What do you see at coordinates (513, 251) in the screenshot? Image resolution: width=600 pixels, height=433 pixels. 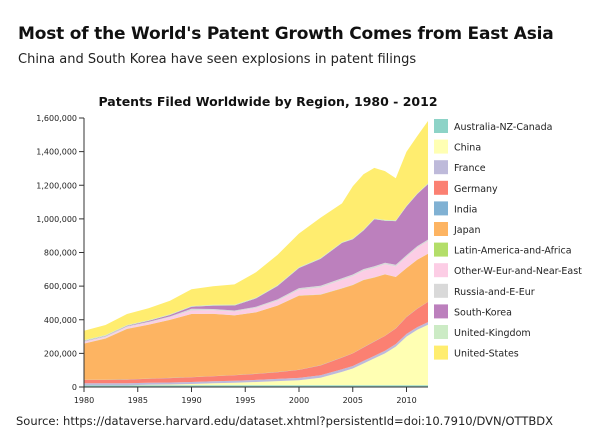 I see `legend-label: Latin-America-and-Africa` at bounding box center [513, 251].